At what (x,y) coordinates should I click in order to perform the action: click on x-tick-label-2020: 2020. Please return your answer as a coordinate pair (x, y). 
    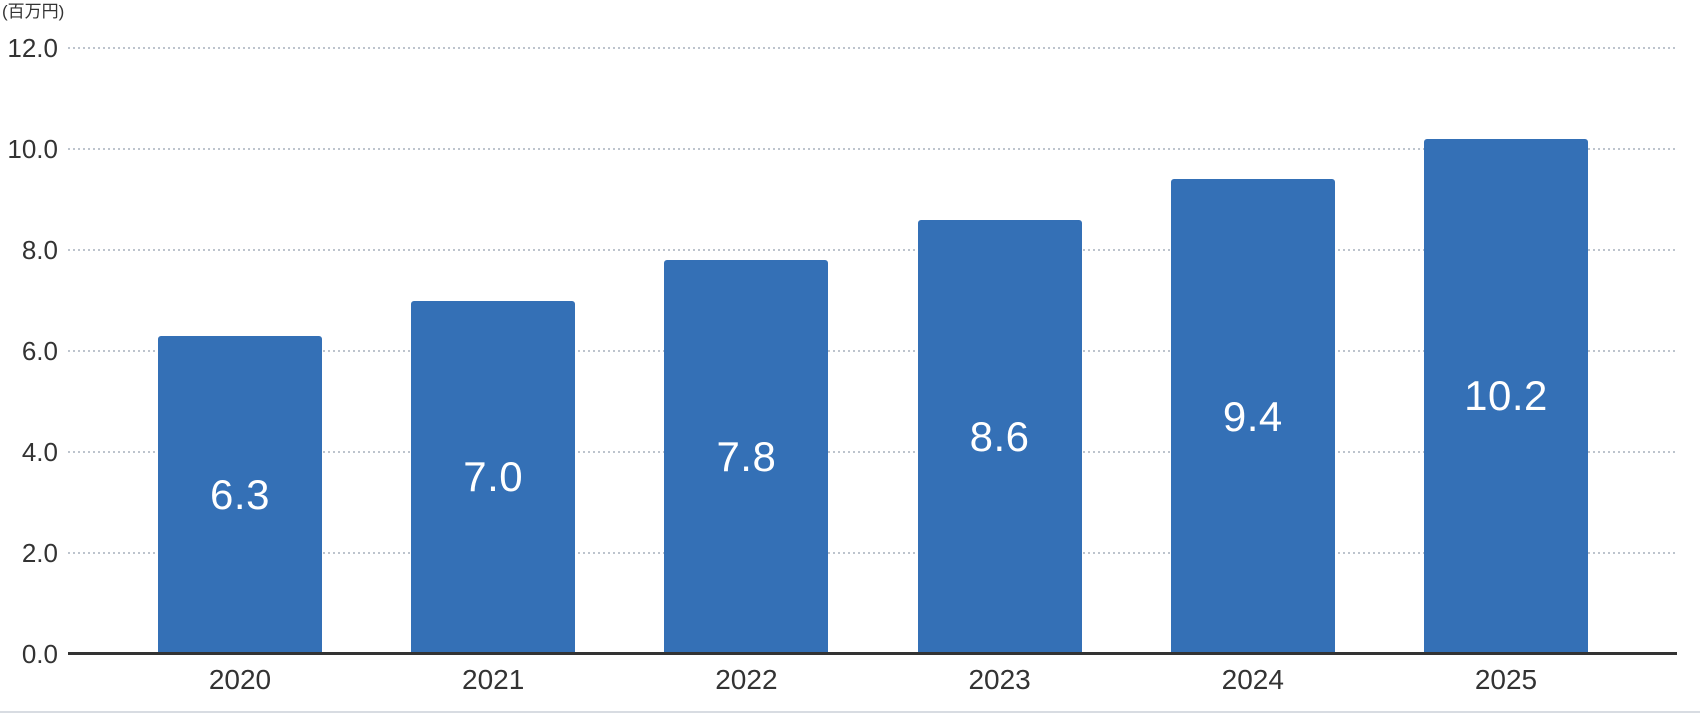
    Looking at the image, I should click on (240, 679).